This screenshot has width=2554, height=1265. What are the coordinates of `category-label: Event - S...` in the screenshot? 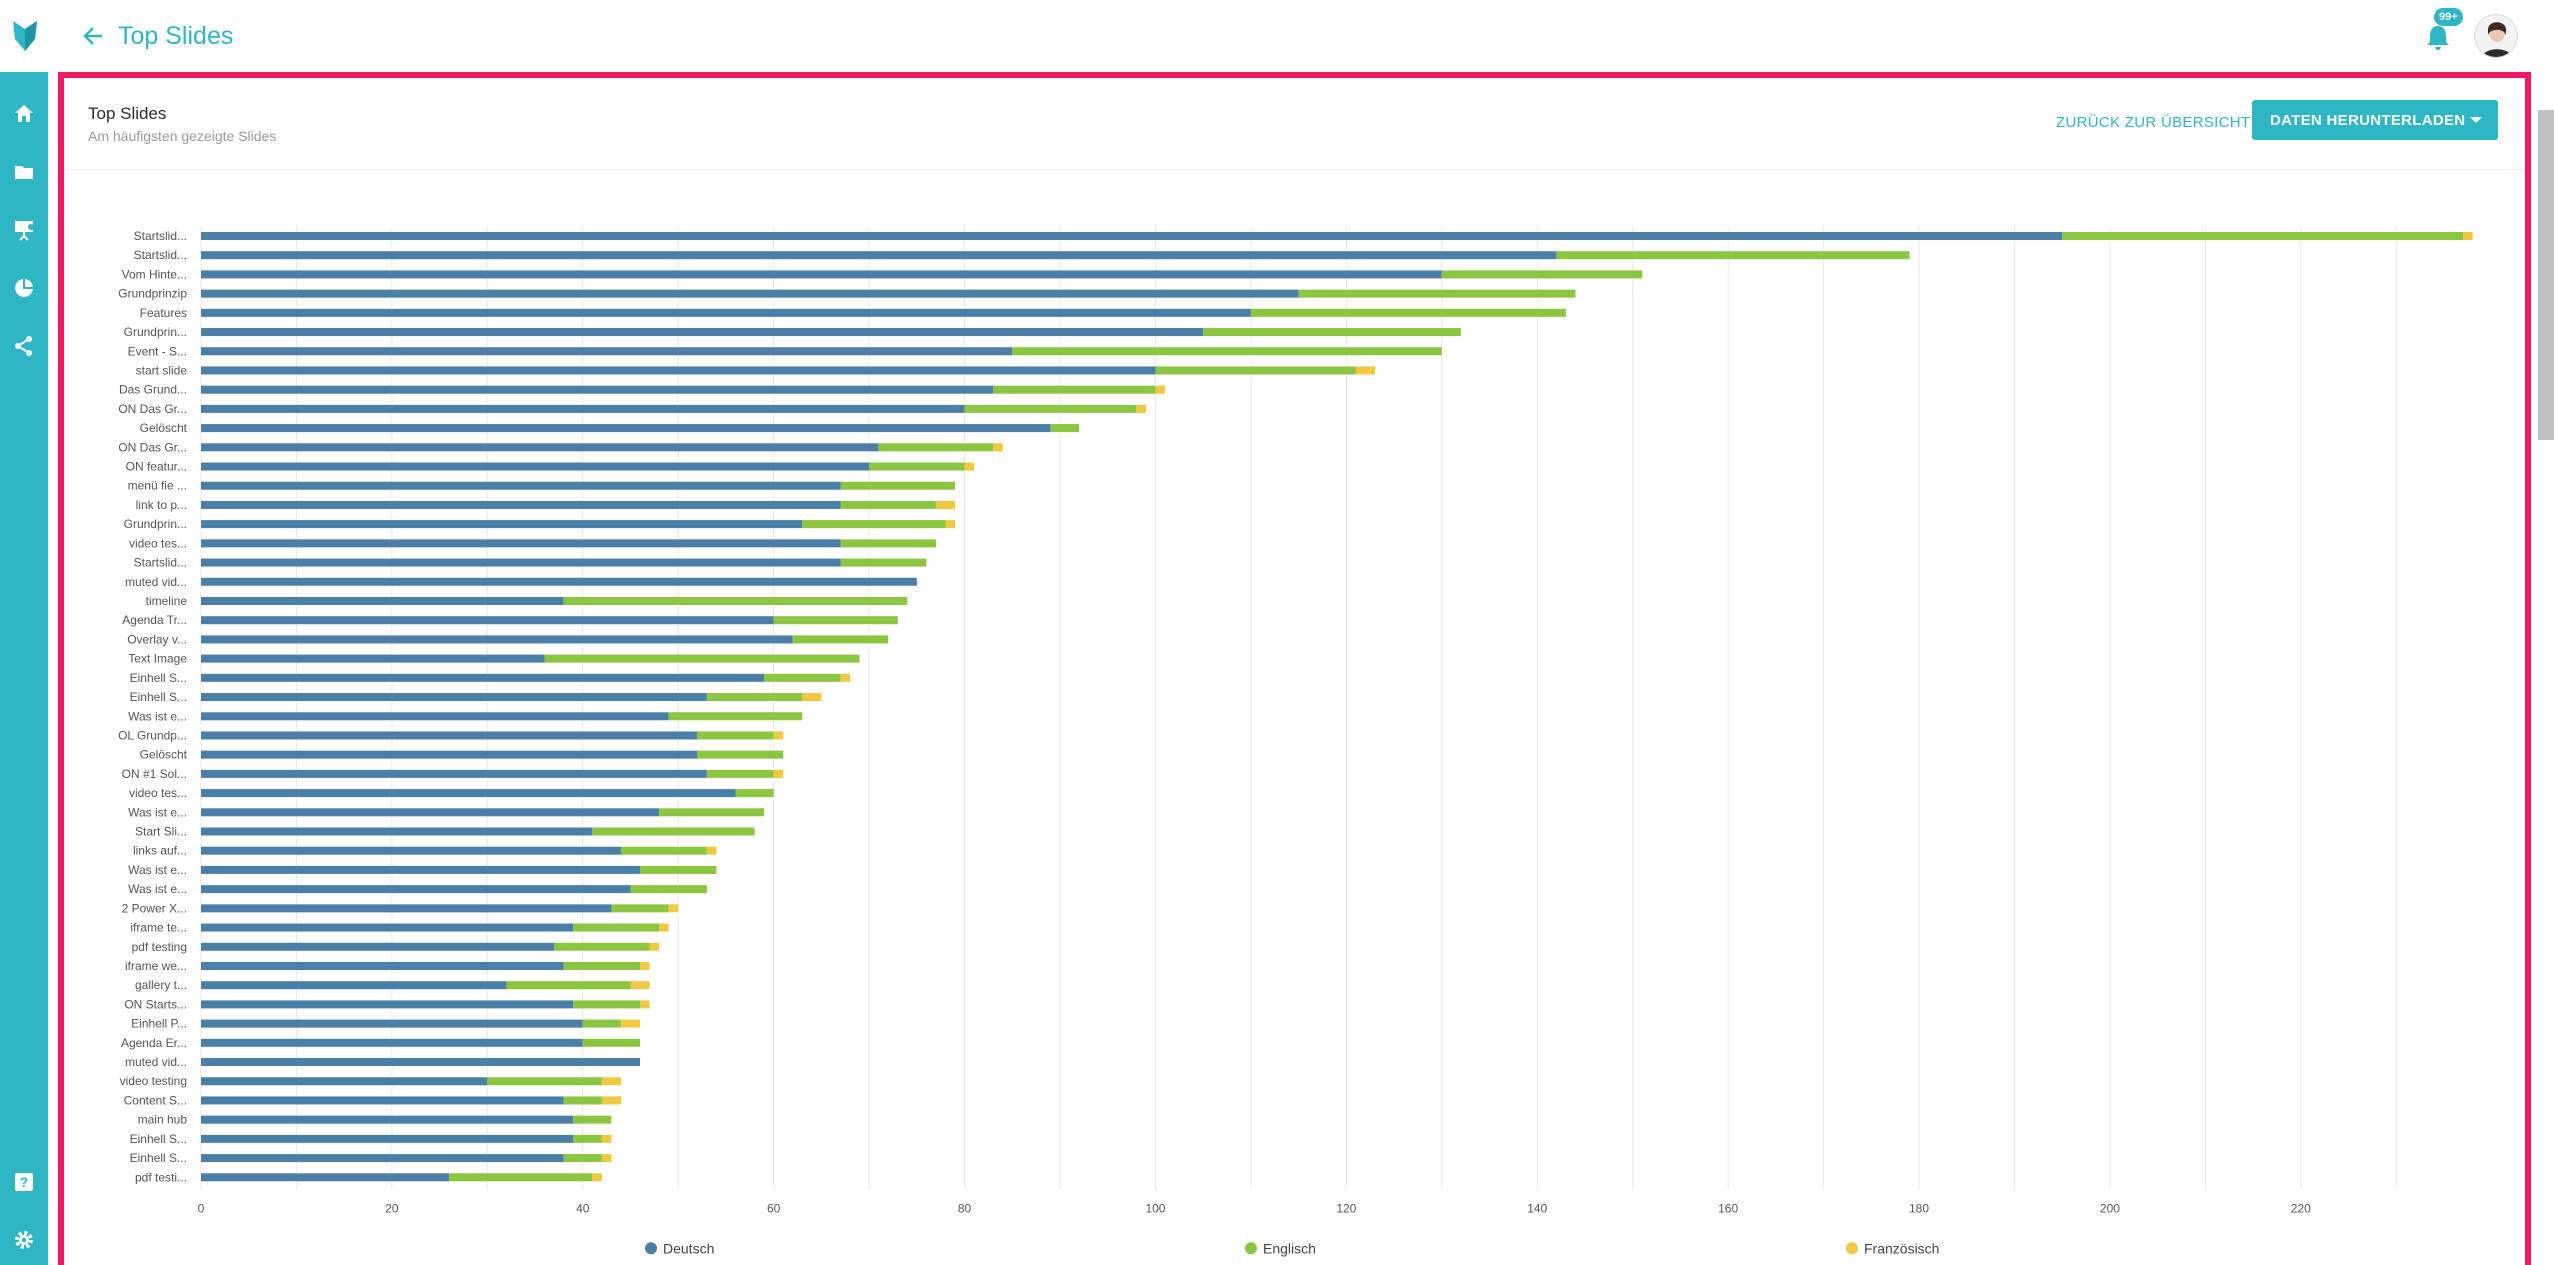 It's located at (157, 351).